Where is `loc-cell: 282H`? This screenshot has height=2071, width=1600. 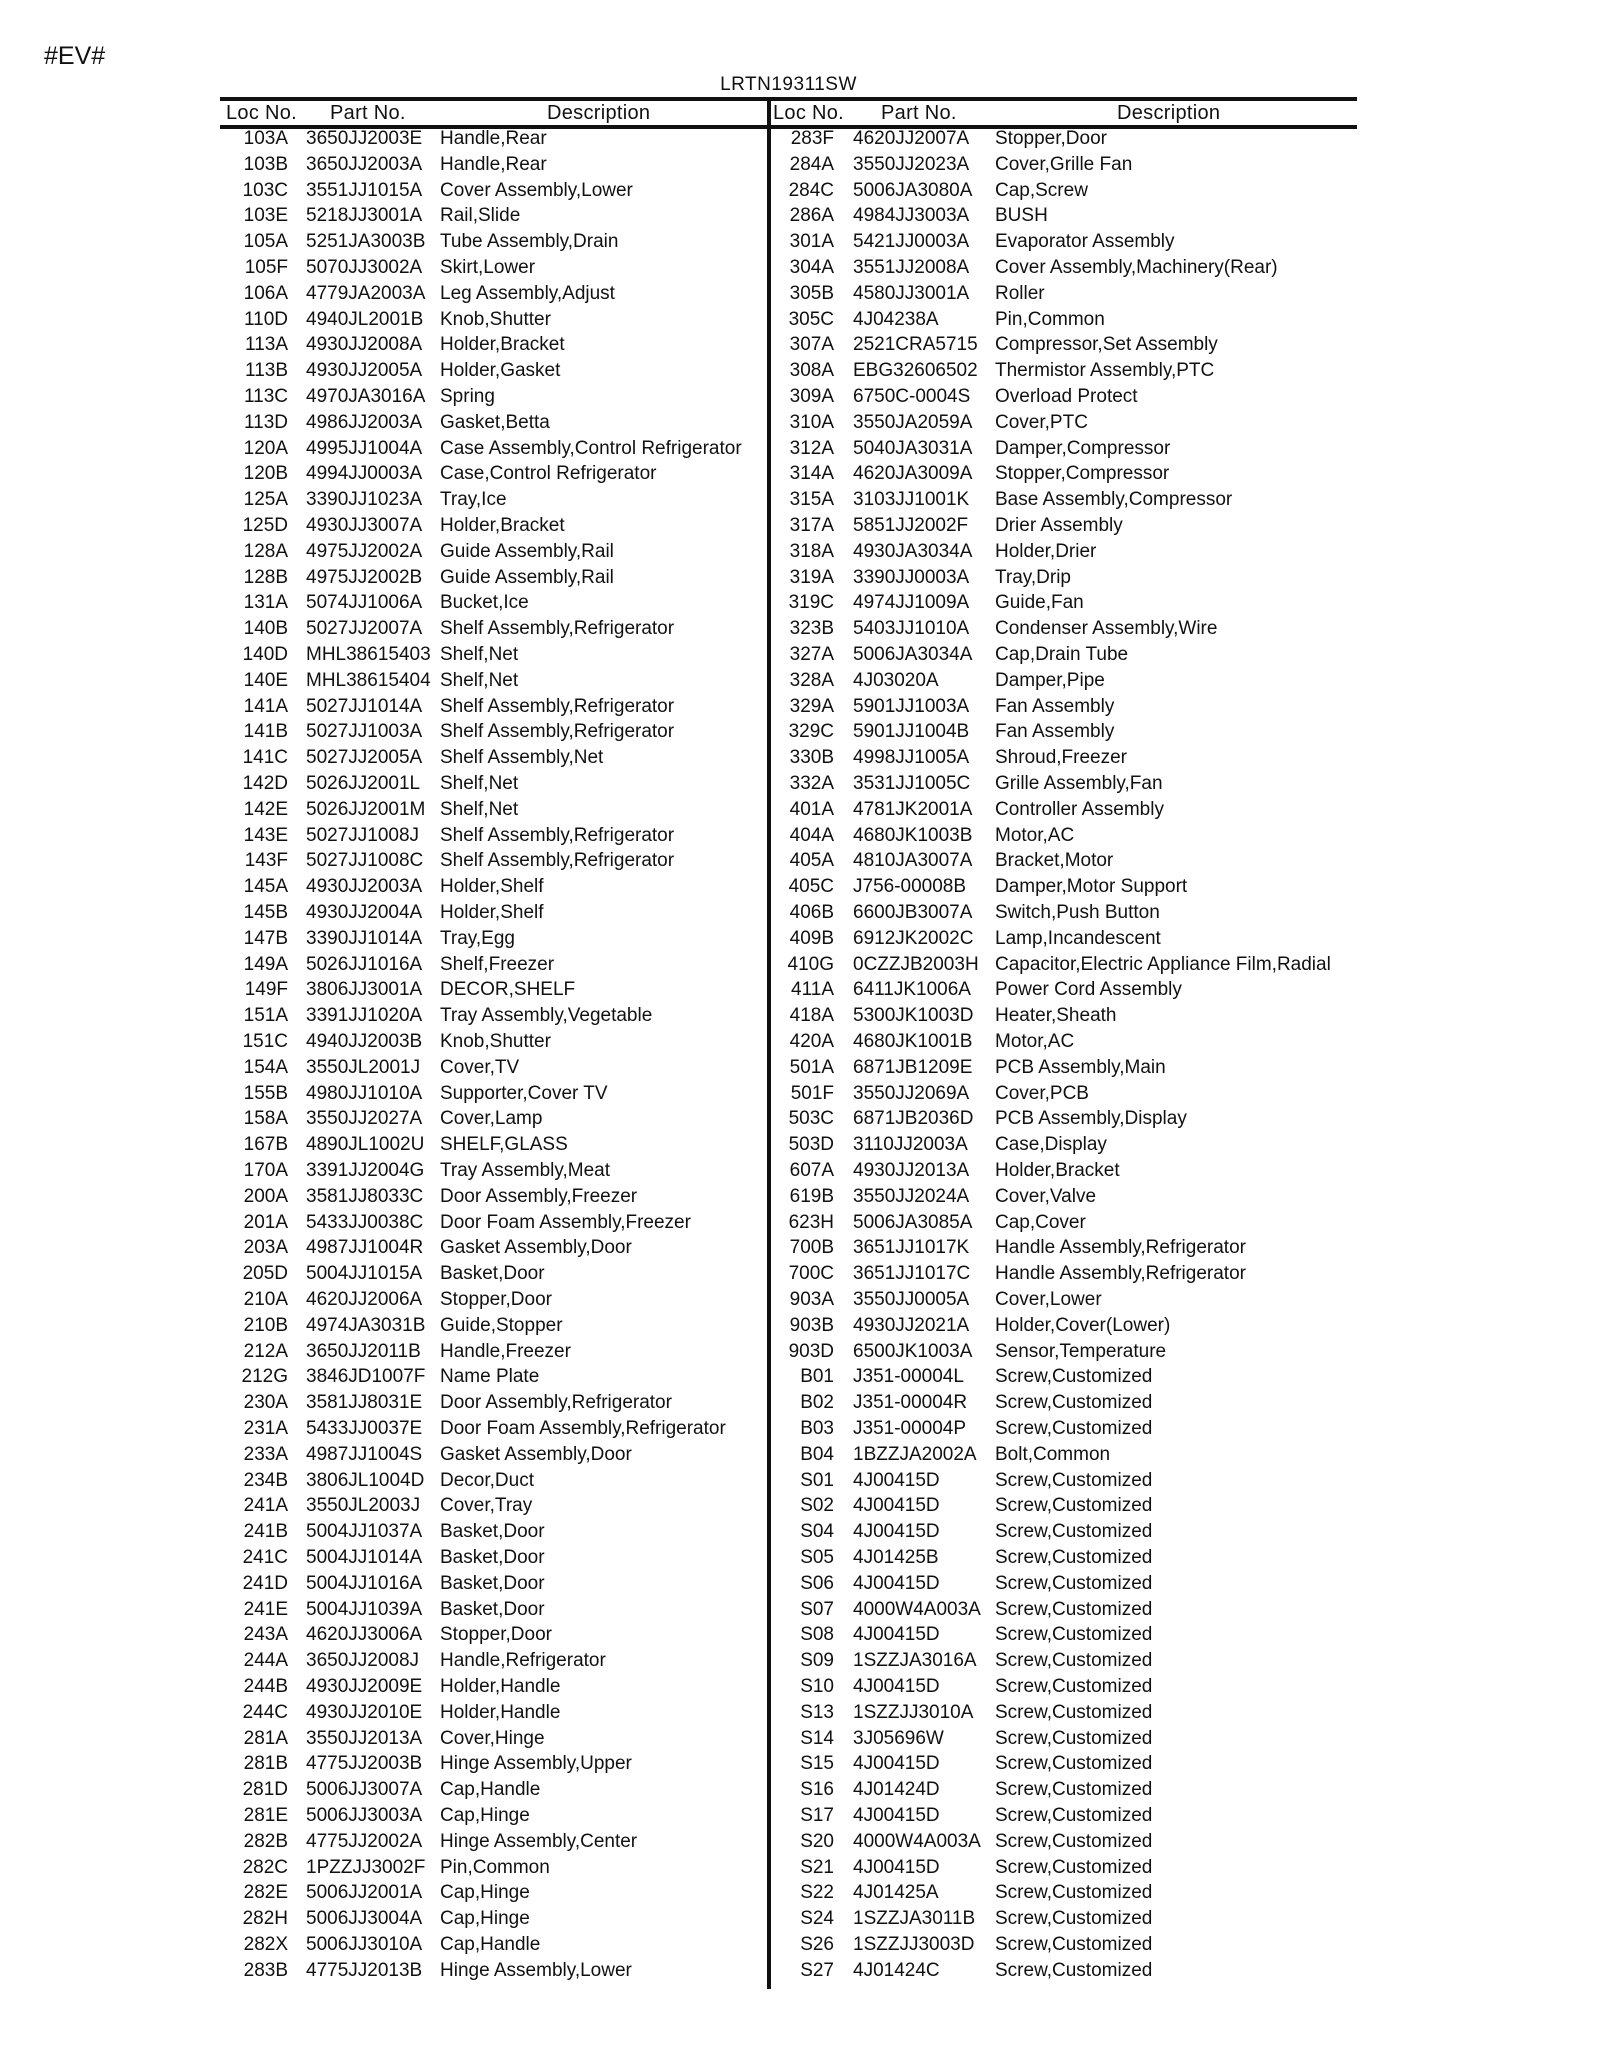
loc-cell: 282H is located at coordinates (265, 1919).